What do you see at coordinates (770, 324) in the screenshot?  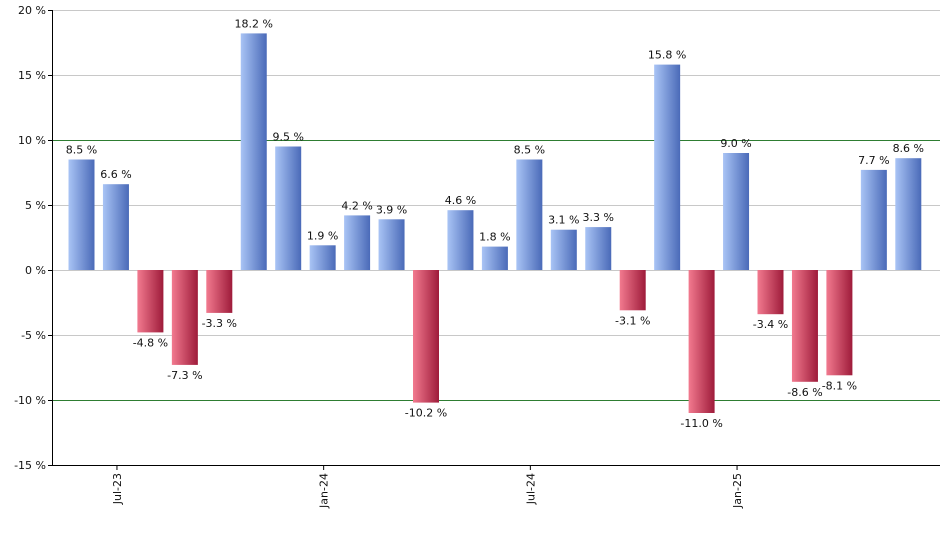 I see `bar-value-label: -3.4 %` at bounding box center [770, 324].